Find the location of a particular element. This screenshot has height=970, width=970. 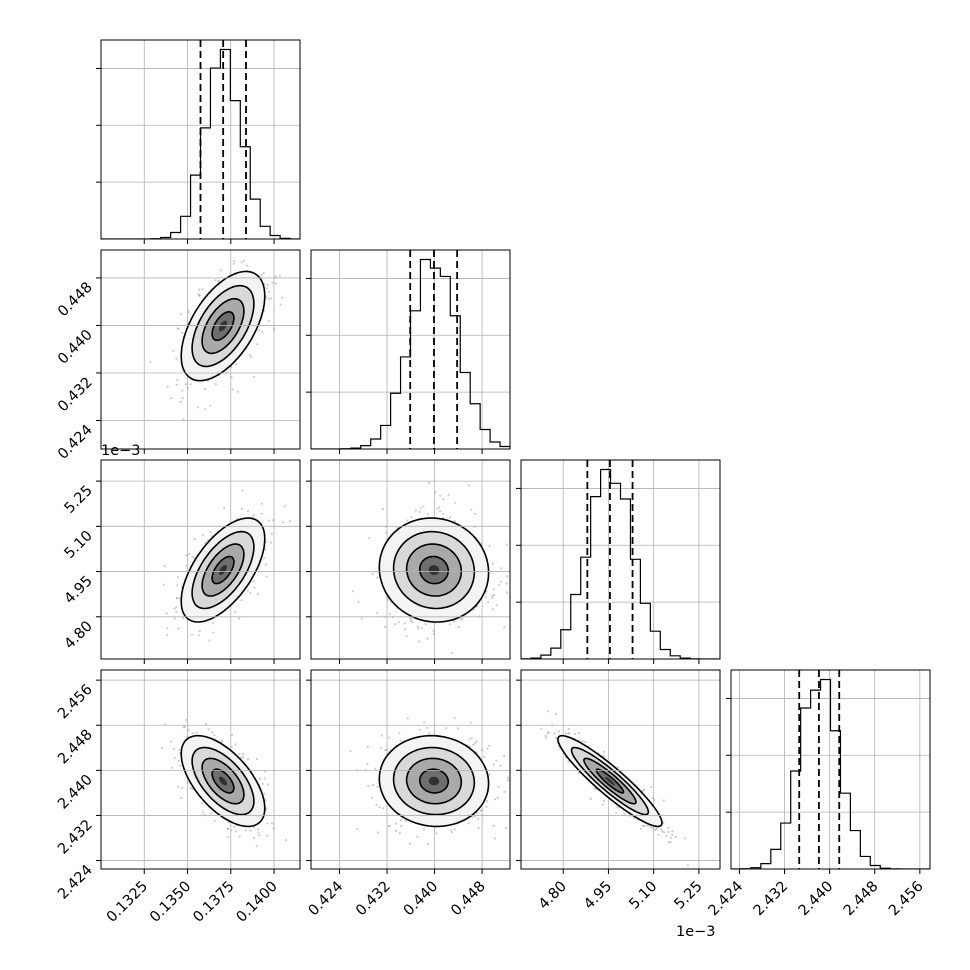

histogram-panel-p3: 2.424 2.432 2.440 2.448 2.456 is located at coordinates (818, 794).